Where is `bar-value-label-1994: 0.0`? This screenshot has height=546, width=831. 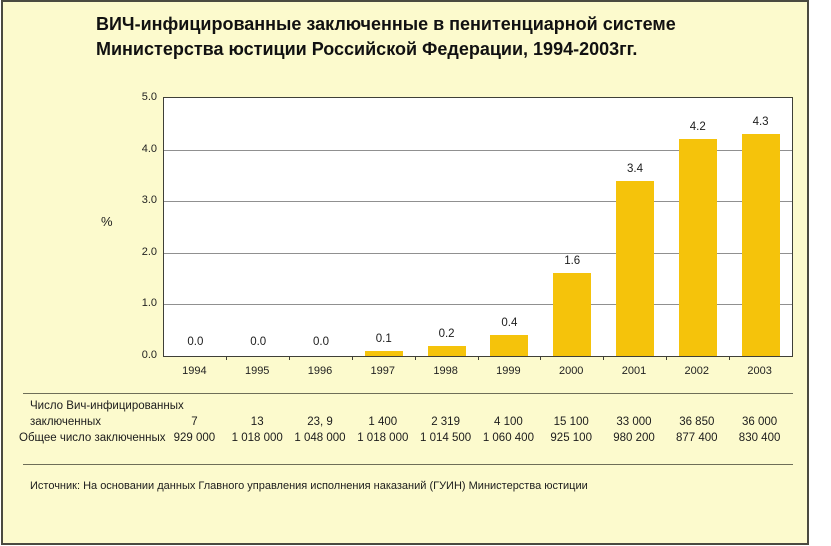 bar-value-label-1994: 0.0 is located at coordinates (195, 342).